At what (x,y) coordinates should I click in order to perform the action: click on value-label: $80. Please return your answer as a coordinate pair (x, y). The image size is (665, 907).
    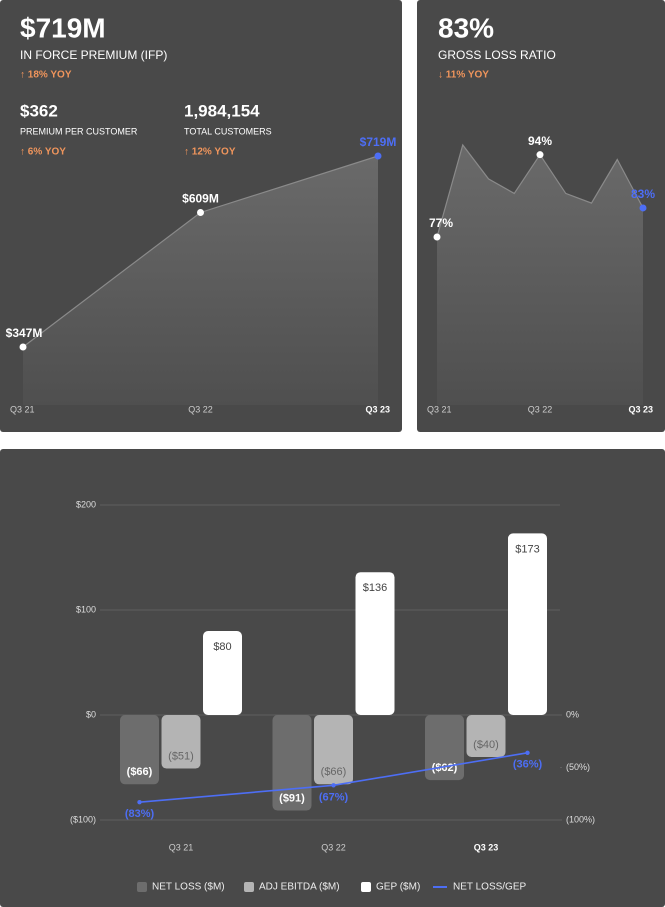
    Looking at the image, I should click on (222, 647).